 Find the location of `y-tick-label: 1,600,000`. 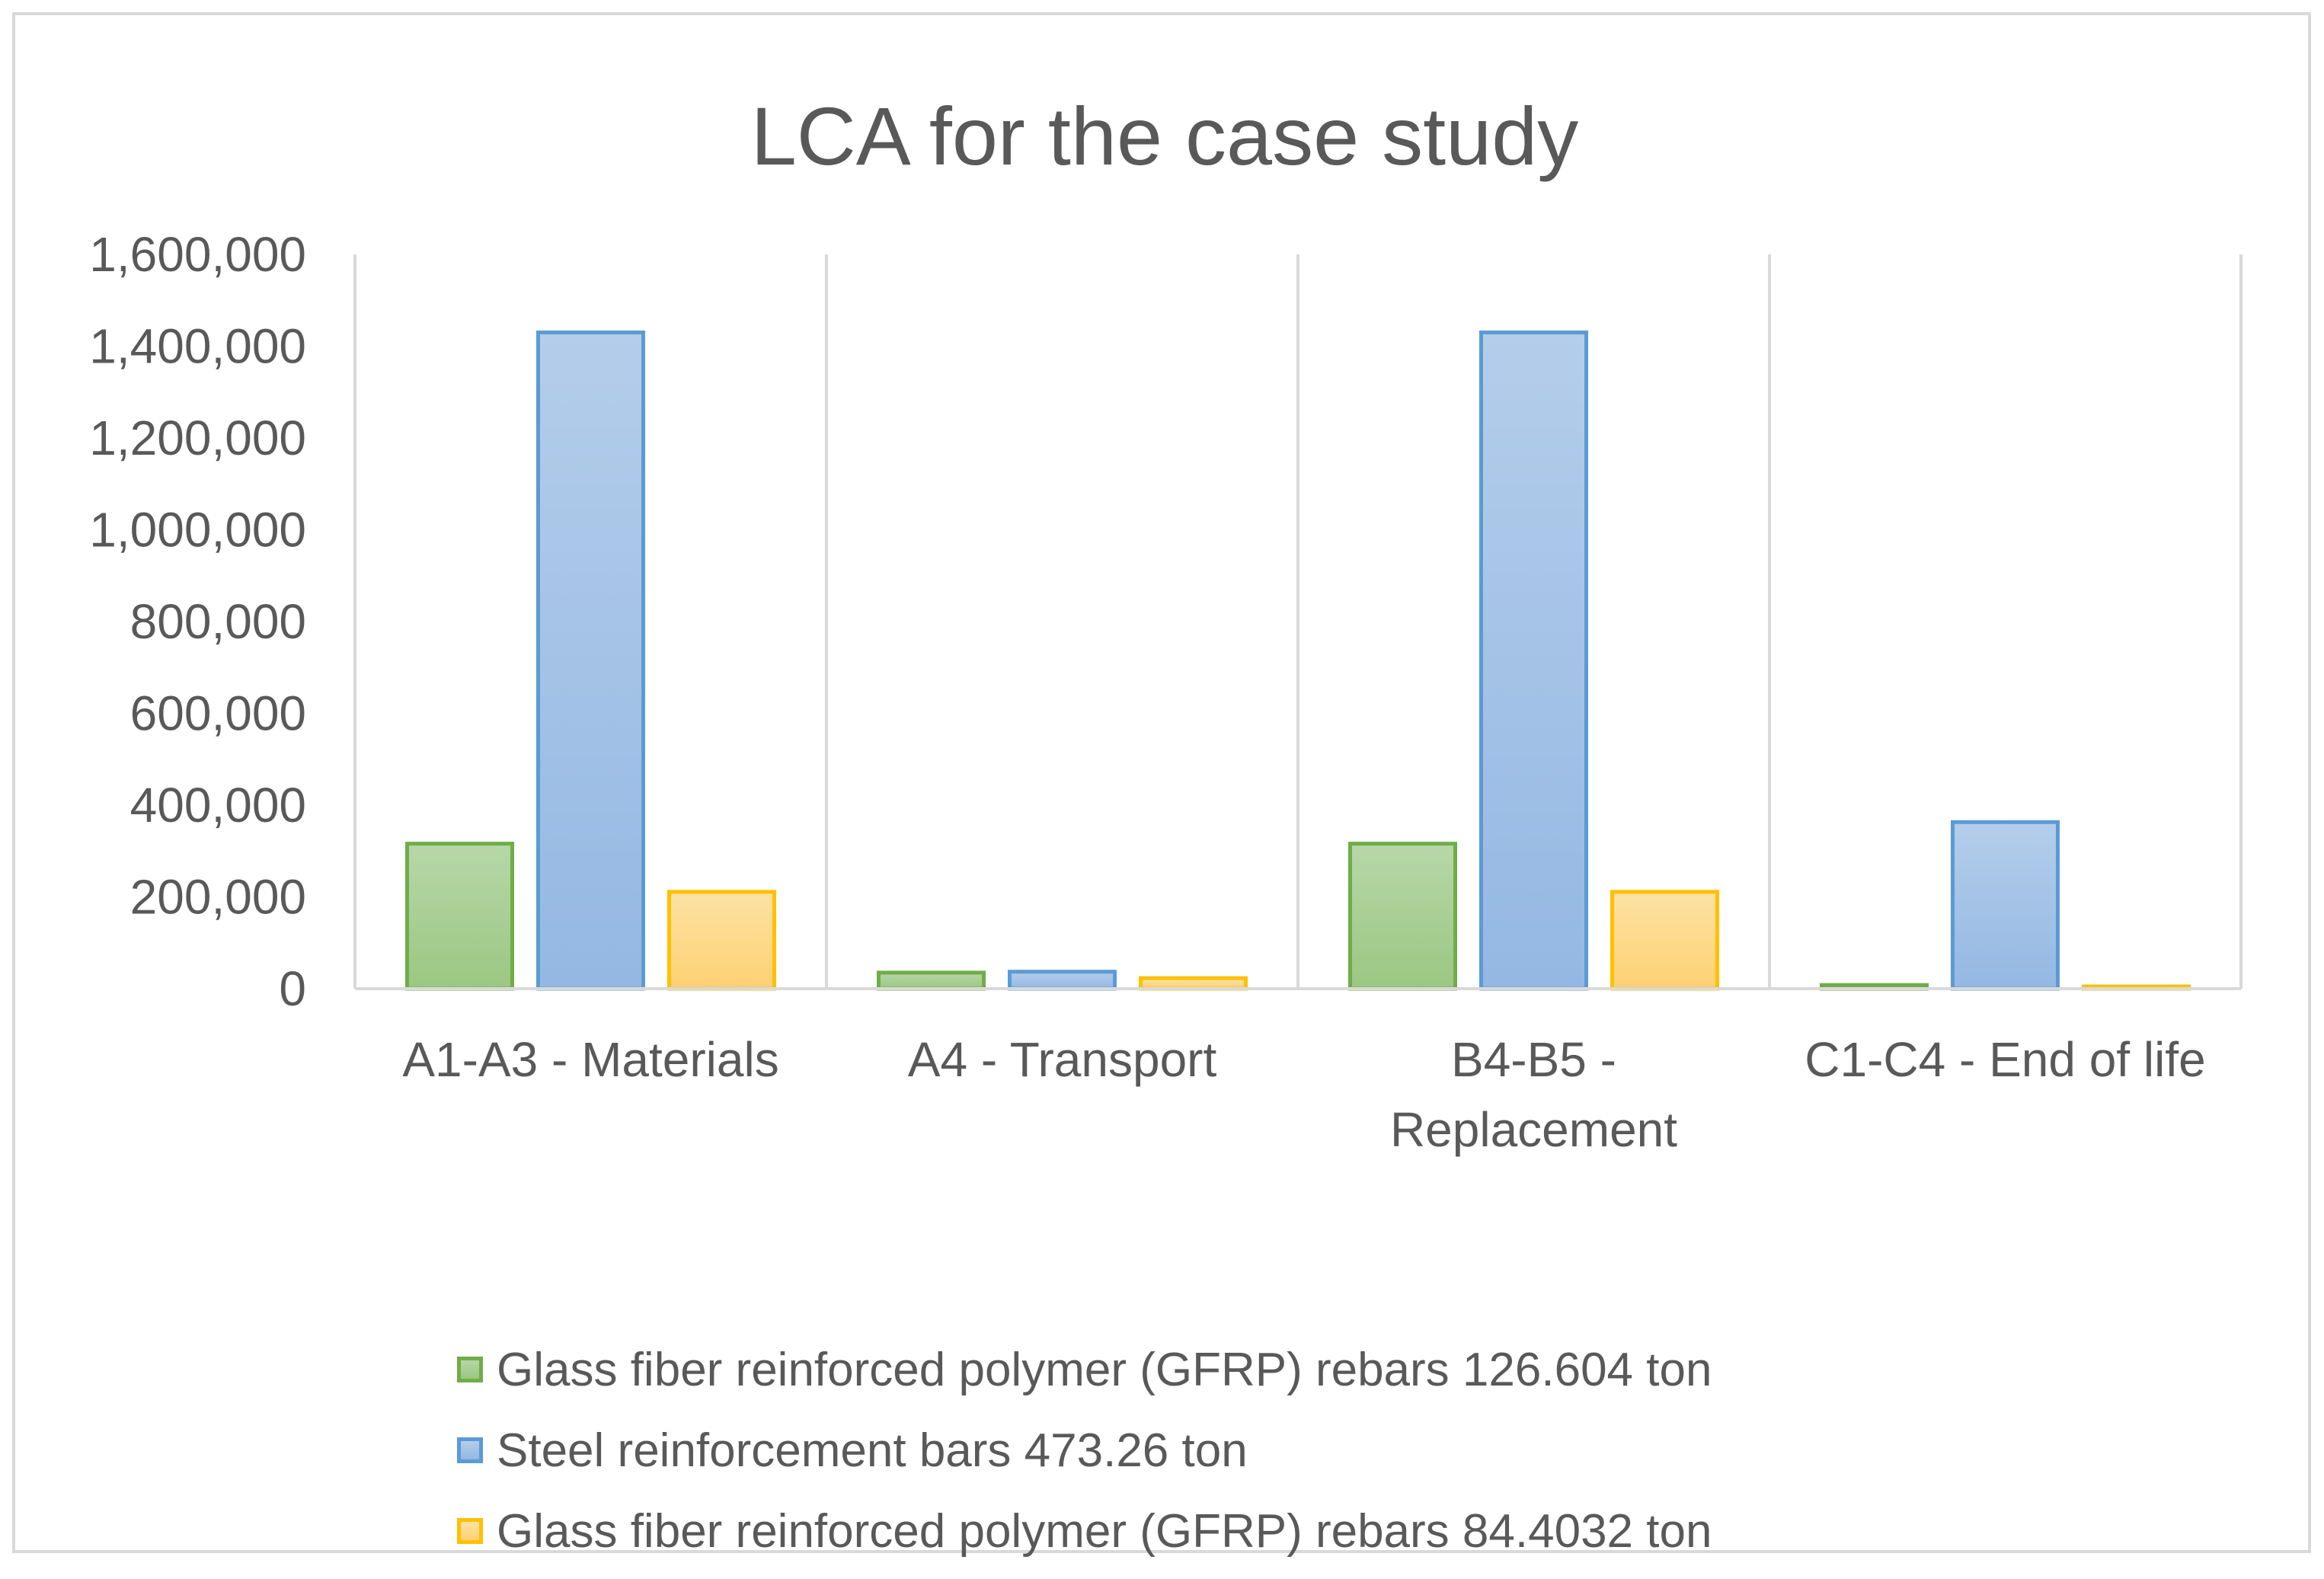

y-tick-label: 1,600,000 is located at coordinates (197, 254).